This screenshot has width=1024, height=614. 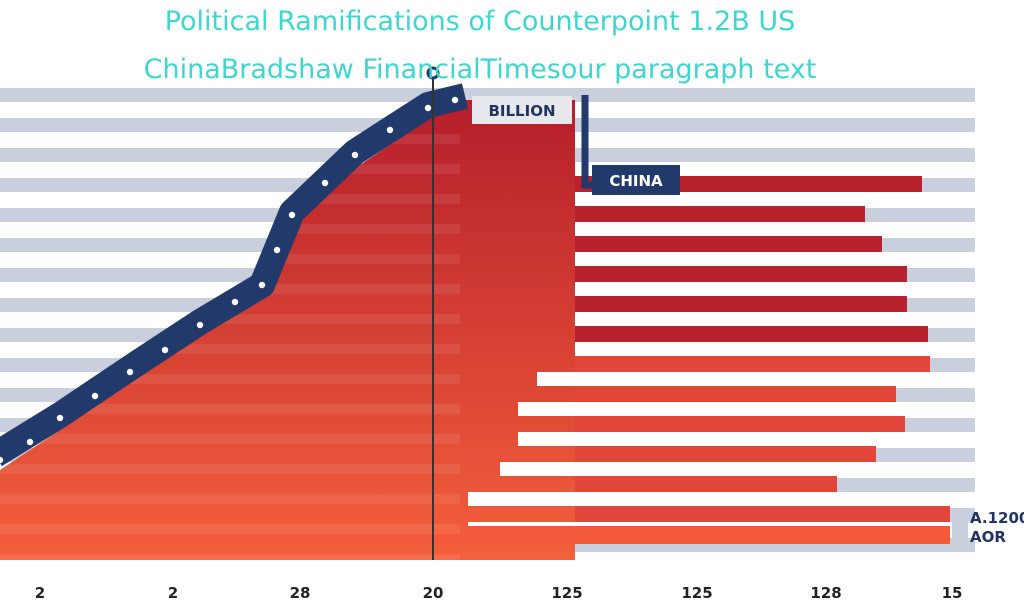 I want to click on billion-tag: BILLION, so click(x=521, y=111).